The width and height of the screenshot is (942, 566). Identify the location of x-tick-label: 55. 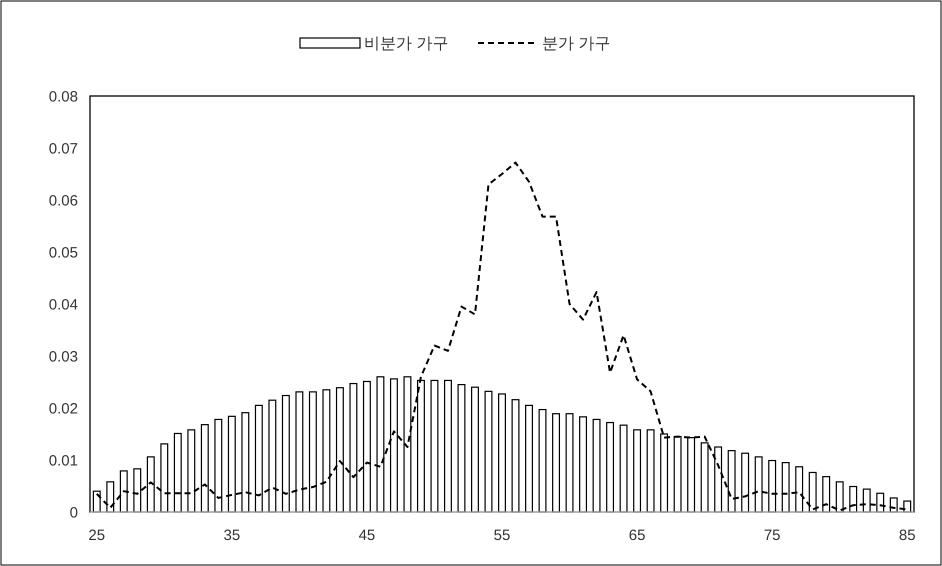
(502, 535).